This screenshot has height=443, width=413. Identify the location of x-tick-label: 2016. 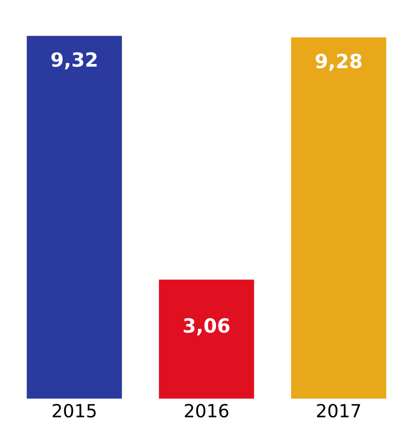
(206, 411).